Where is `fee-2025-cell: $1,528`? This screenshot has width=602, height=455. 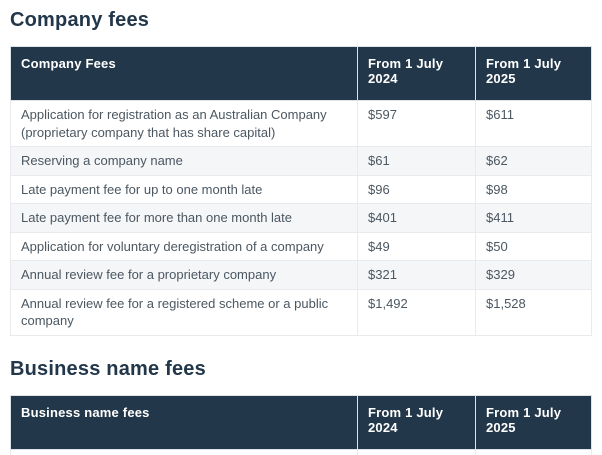 fee-2025-cell: $1,528 is located at coordinates (533, 312).